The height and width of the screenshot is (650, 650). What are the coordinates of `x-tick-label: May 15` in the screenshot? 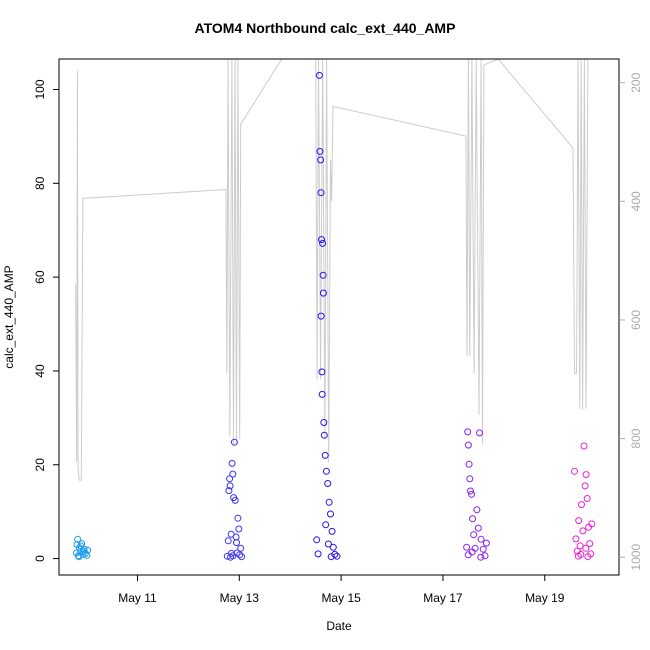 It's located at (341, 598).